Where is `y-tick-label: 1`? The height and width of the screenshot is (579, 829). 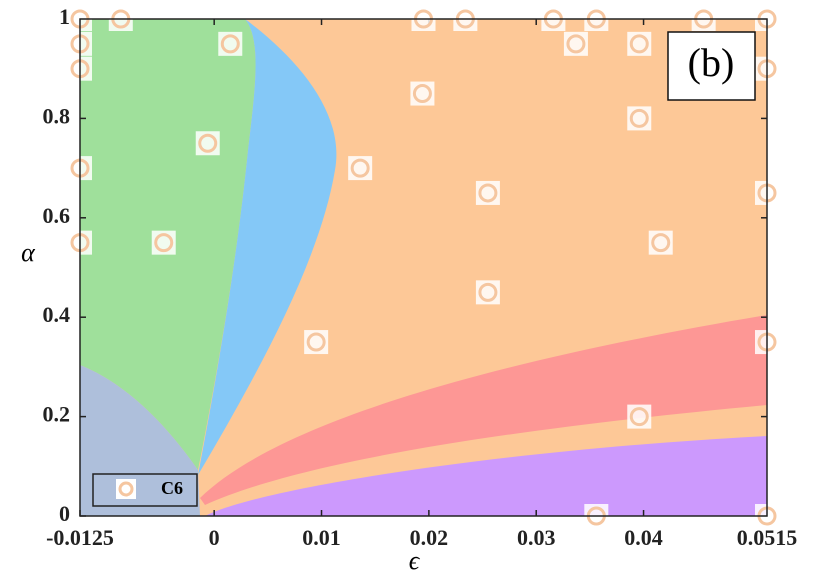 y-tick-label: 1 is located at coordinates (64, 16).